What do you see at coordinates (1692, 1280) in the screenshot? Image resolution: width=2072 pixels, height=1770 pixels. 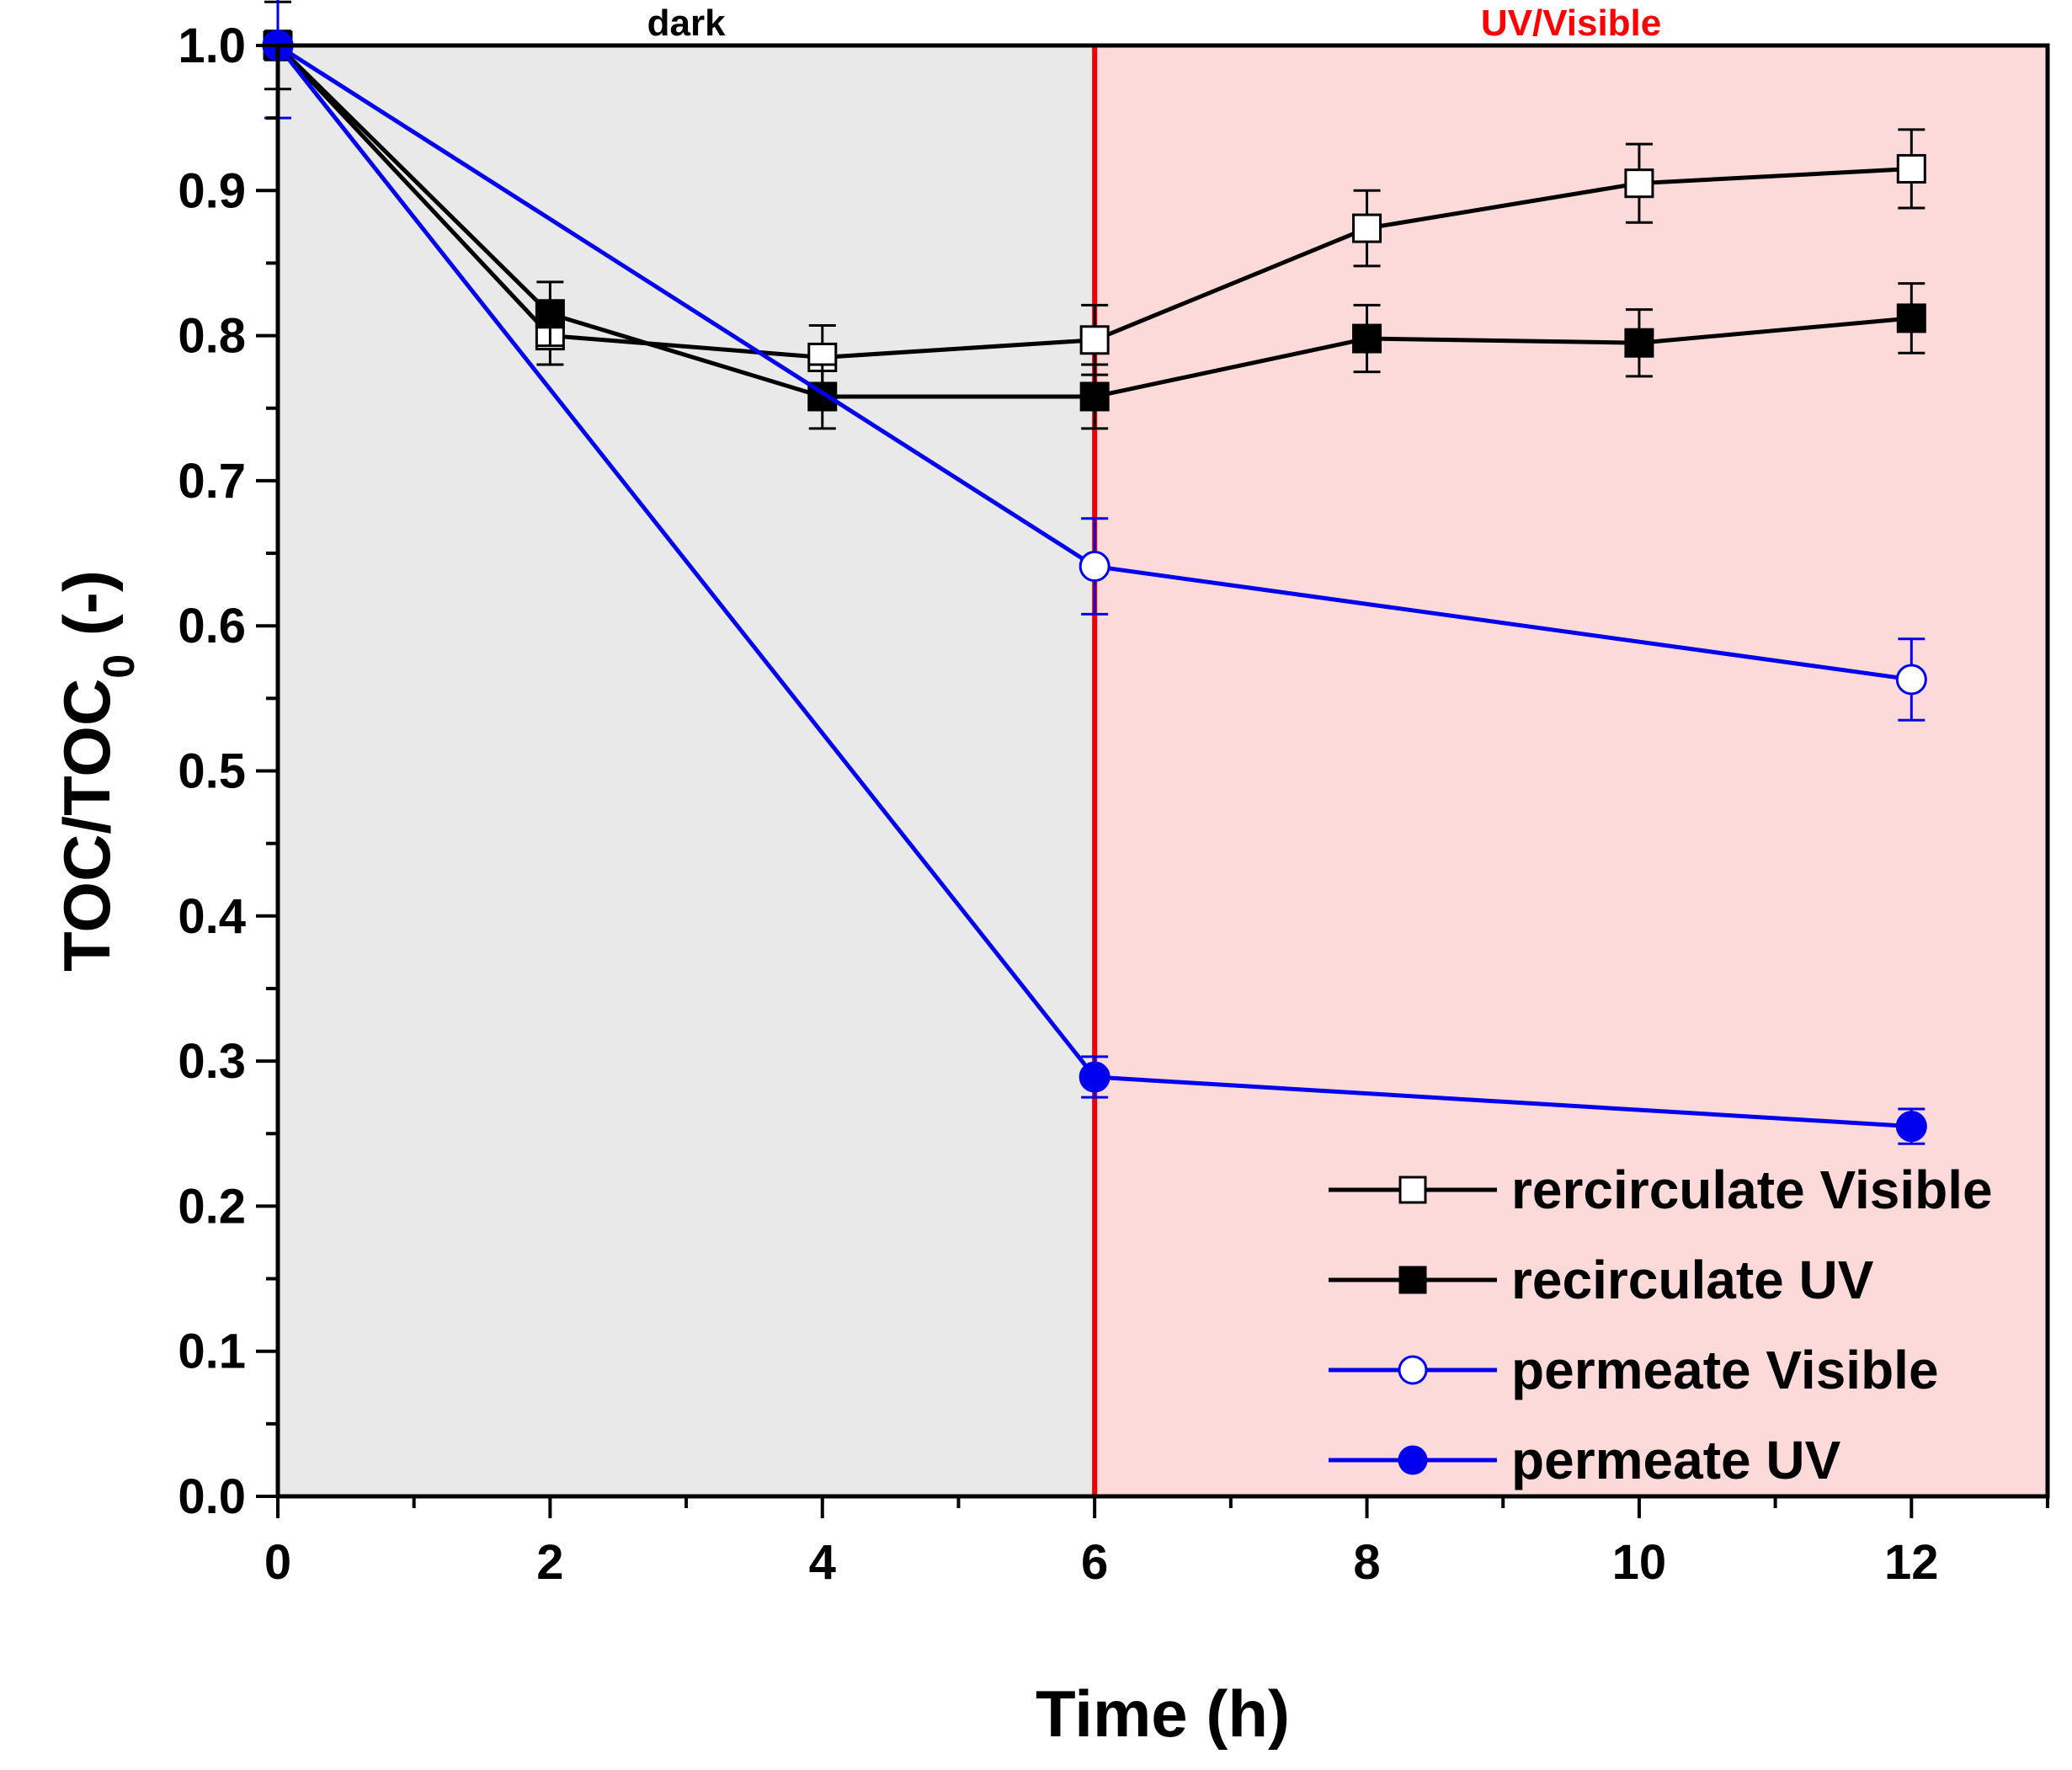 I see `legend-label: recirculate UV` at bounding box center [1692, 1280].